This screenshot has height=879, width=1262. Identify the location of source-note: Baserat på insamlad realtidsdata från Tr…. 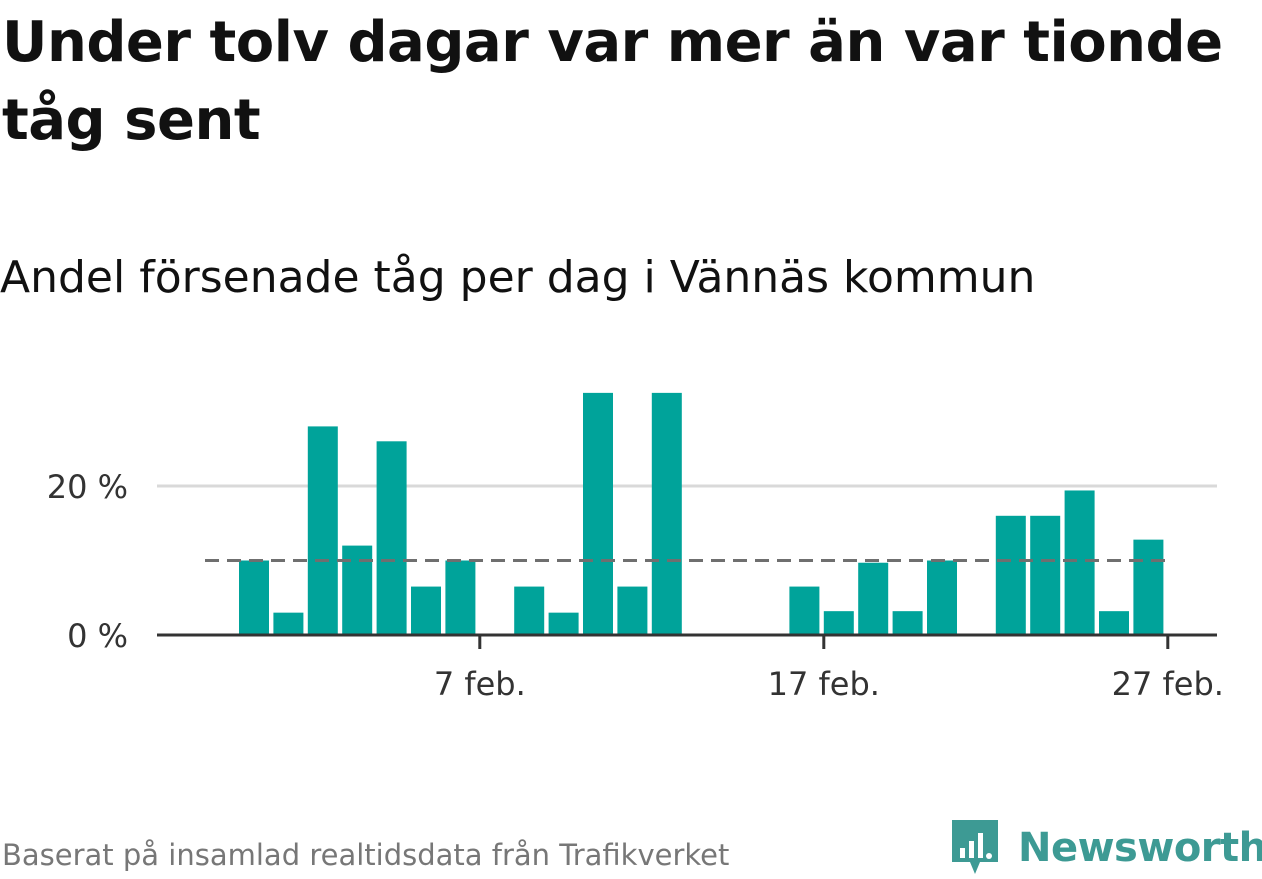
(366, 855).